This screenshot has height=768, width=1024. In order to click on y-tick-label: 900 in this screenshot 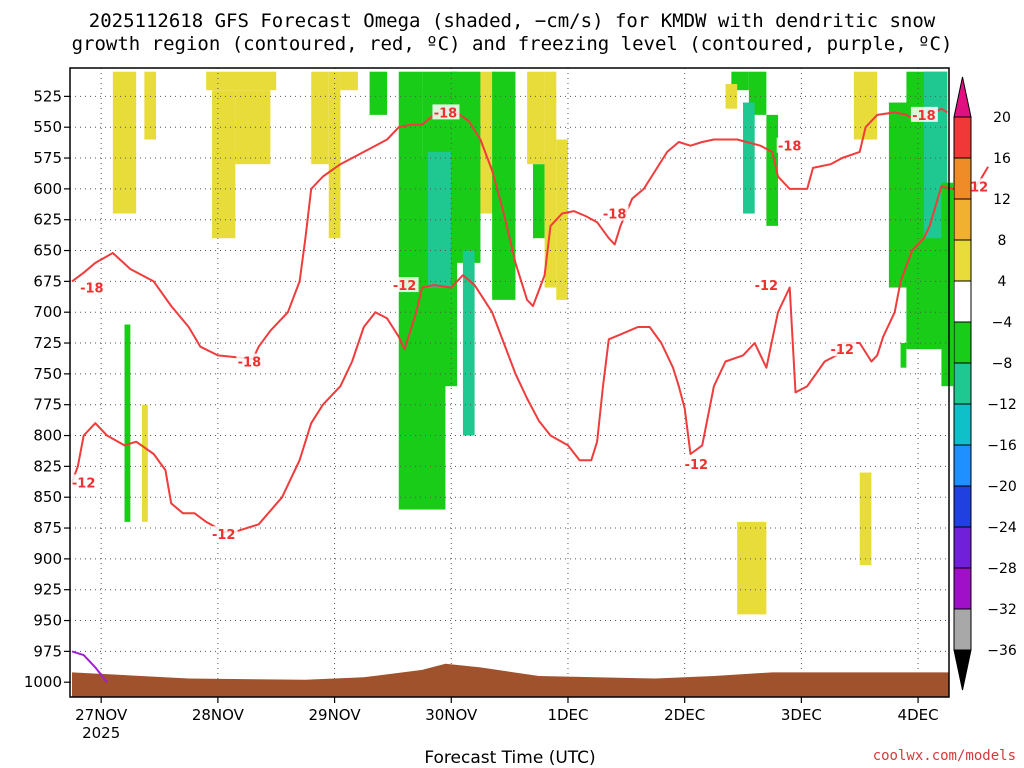, I will do `click(47, 559)`.